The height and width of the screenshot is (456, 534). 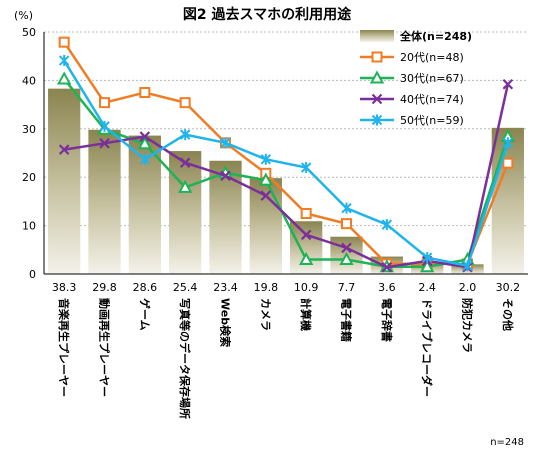 I want to click on y-tick-label: 40, so click(x=29, y=80).